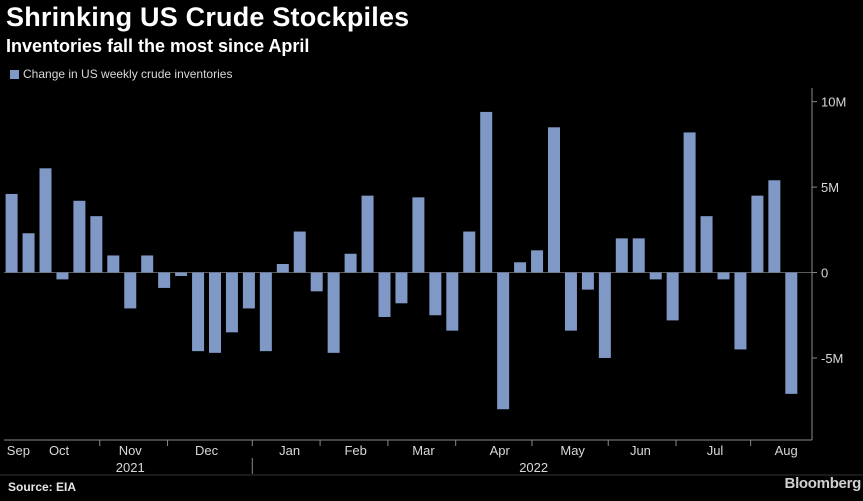  I want to click on year-label: 2022, so click(533, 467).